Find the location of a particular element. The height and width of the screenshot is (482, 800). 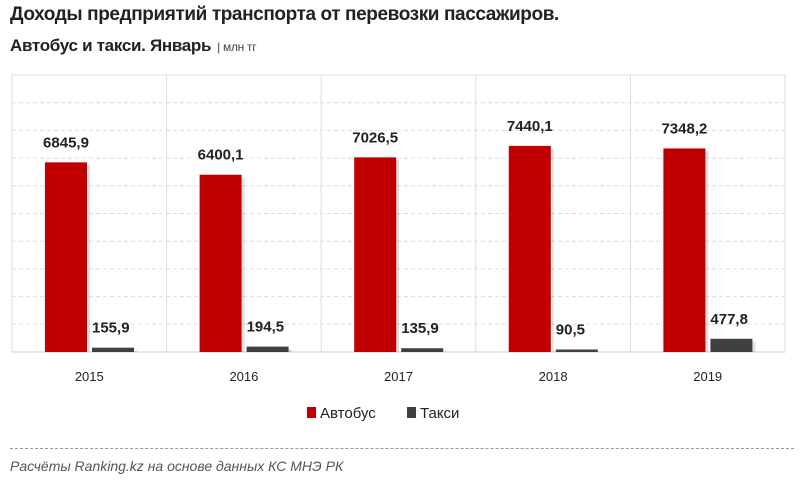

data-label: 90,5 is located at coordinates (570, 329).